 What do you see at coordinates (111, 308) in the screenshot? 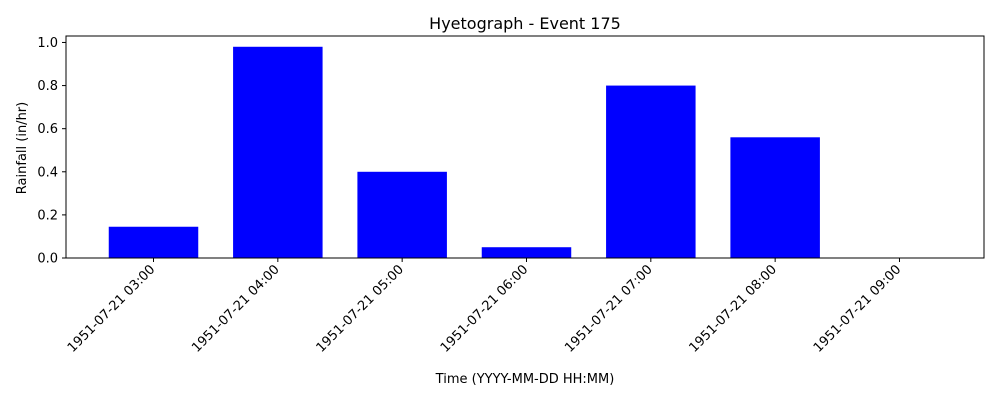
I see `x-tick-label-0: 1951-07-21 03:00` at bounding box center [111, 308].